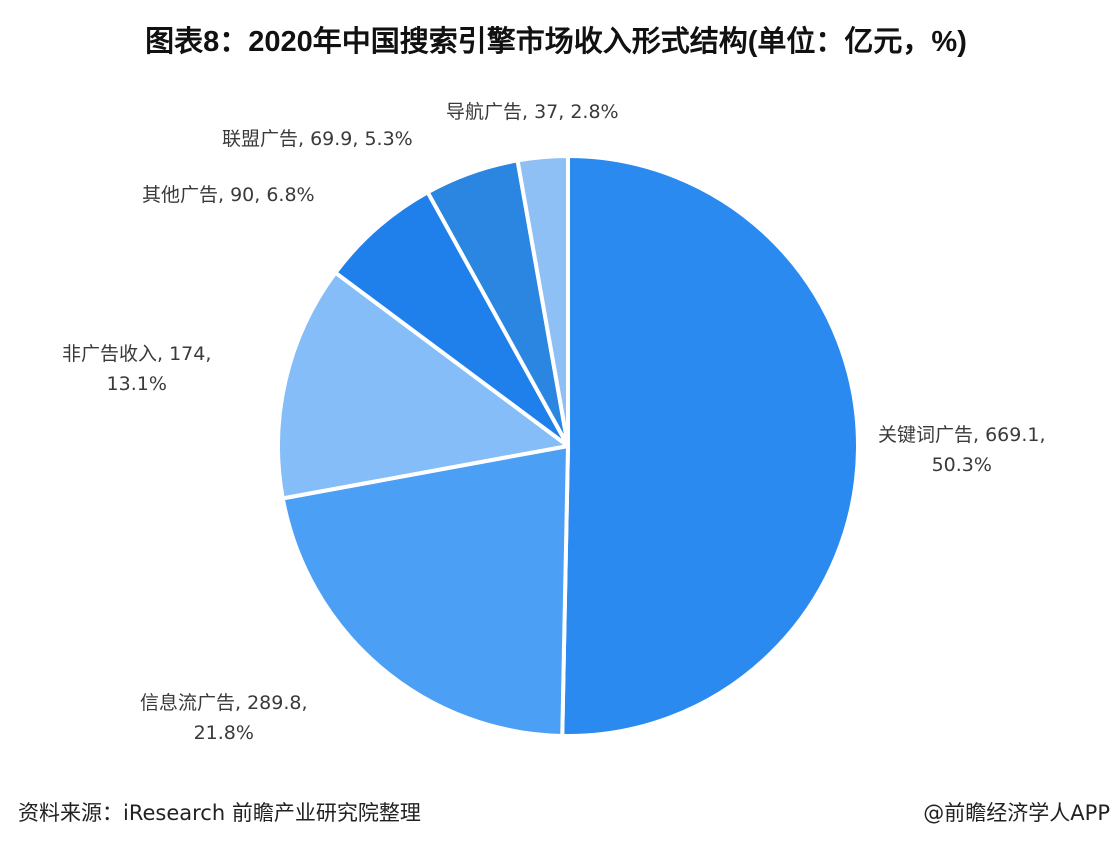 Image resolution: width=1112 pixels, height=854 pixels. What do you see at coordinates (961, 465) in the screenshot?
I see `label-percent: 50.3%` at bounding box center [961, 465].